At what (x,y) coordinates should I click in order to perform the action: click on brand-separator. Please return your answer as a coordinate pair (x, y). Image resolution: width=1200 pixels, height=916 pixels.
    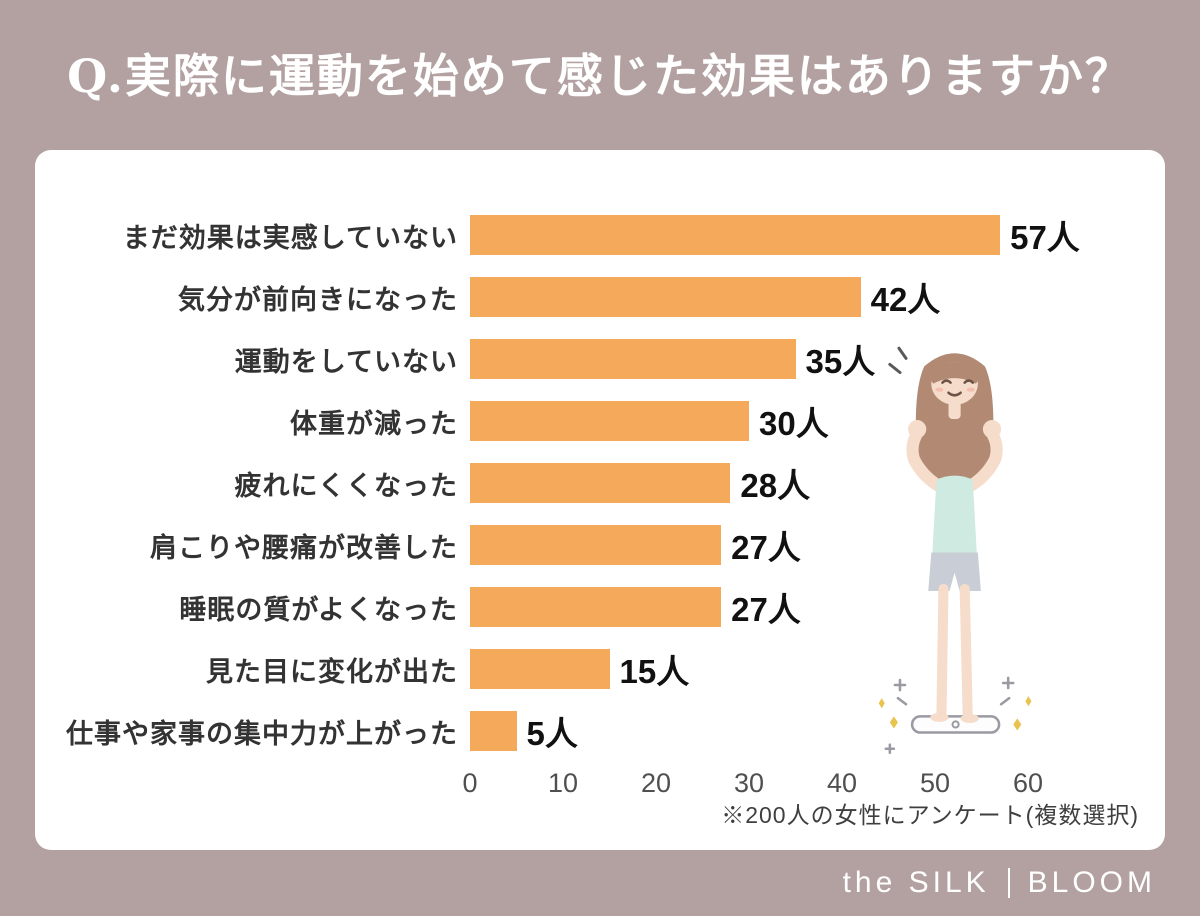
    Looking at the image, I should click on (1008, 883).